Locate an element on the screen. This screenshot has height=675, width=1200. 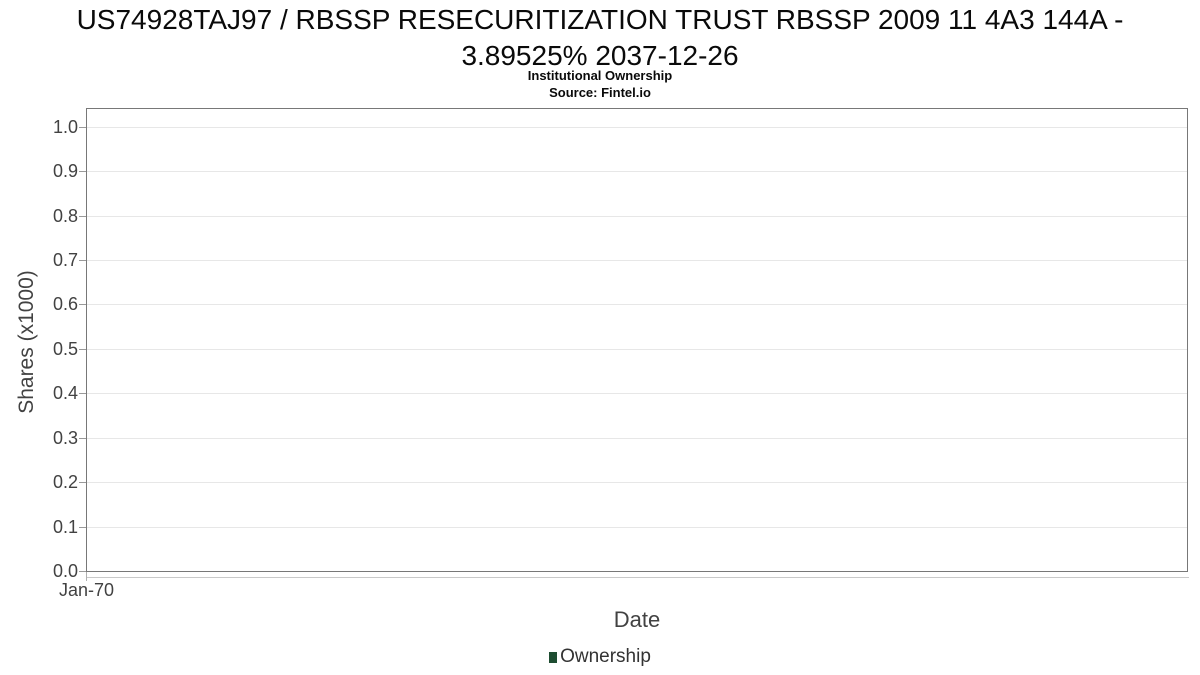
y-tick-label: 1.0 is located at coordinates (65, 127).